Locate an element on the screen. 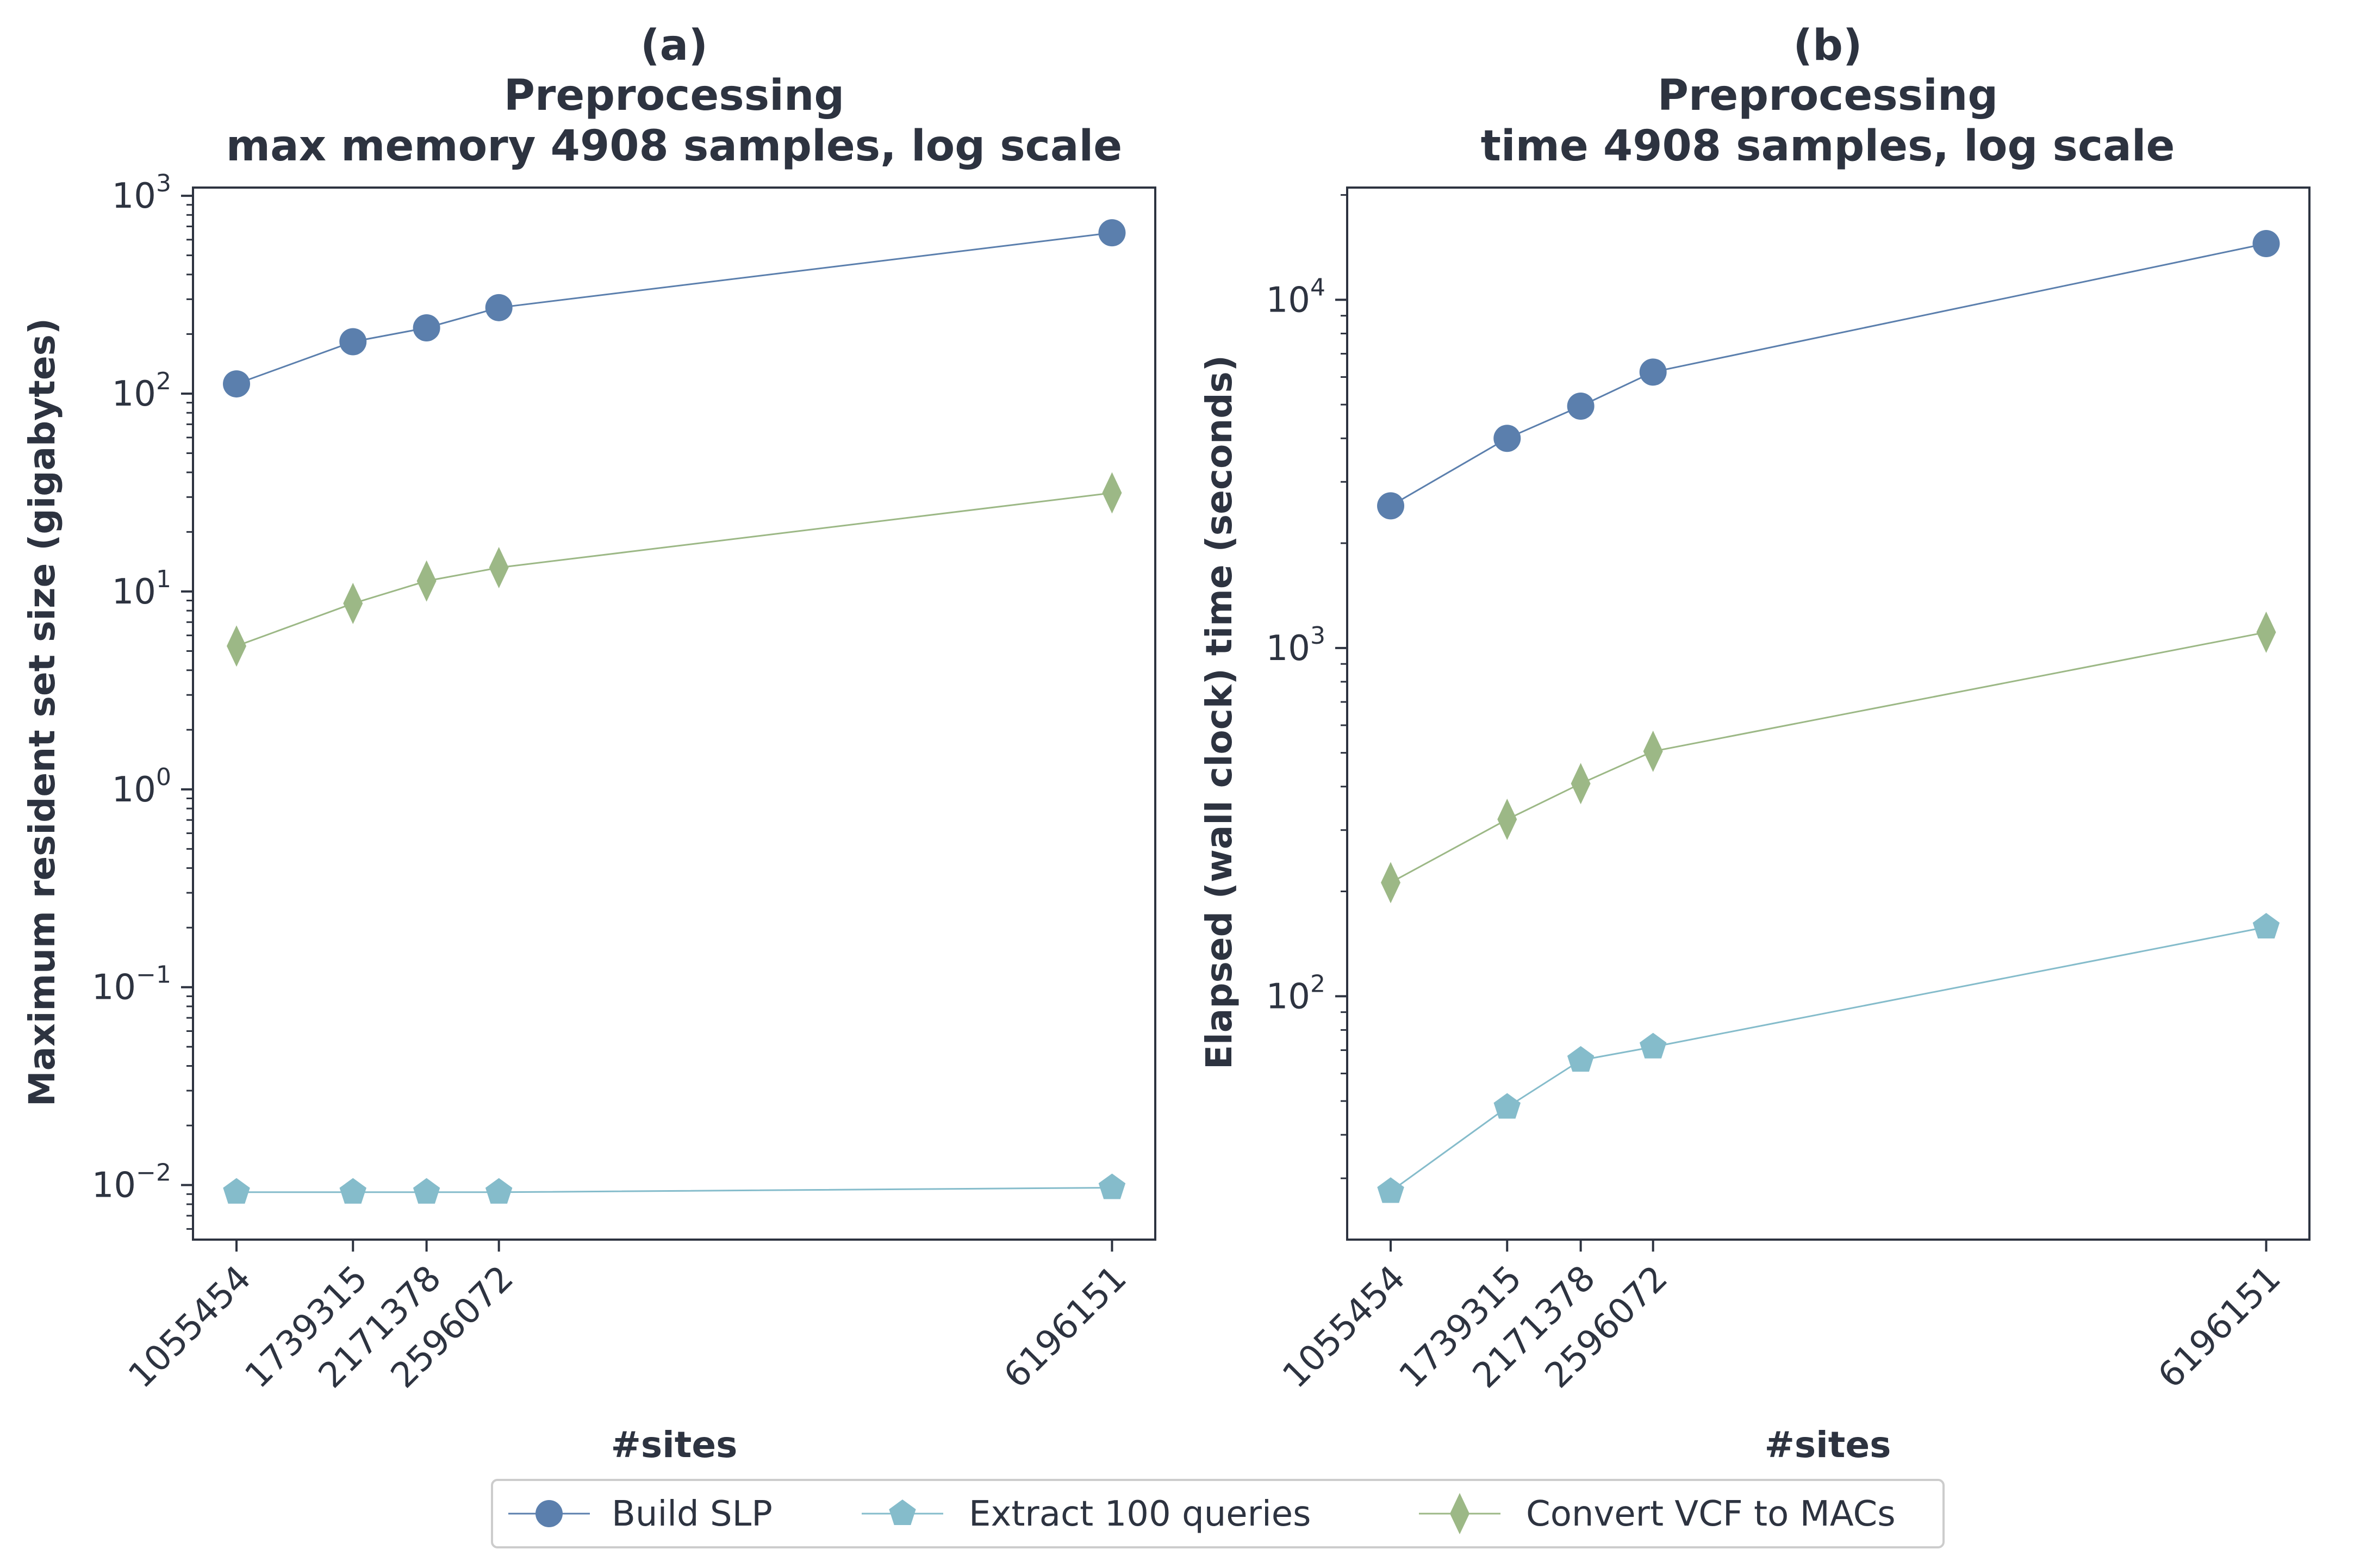 The image size is (2354, 1568). legend-item-extract-queries: Extract 100 queries is located at coordinates (1086, 1514).